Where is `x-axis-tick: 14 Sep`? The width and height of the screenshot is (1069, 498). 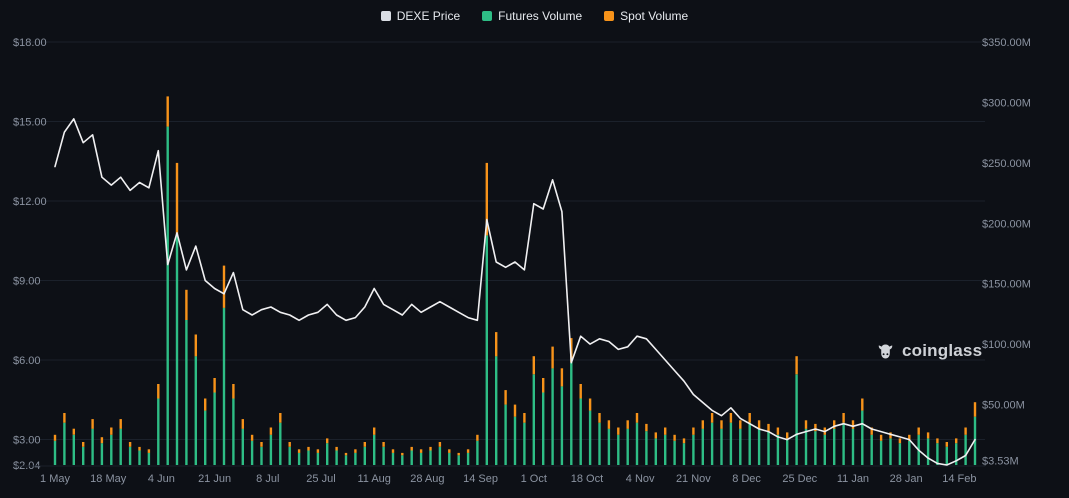
x-axis-tick: 14 Sep is located at coordinates (480, 479).